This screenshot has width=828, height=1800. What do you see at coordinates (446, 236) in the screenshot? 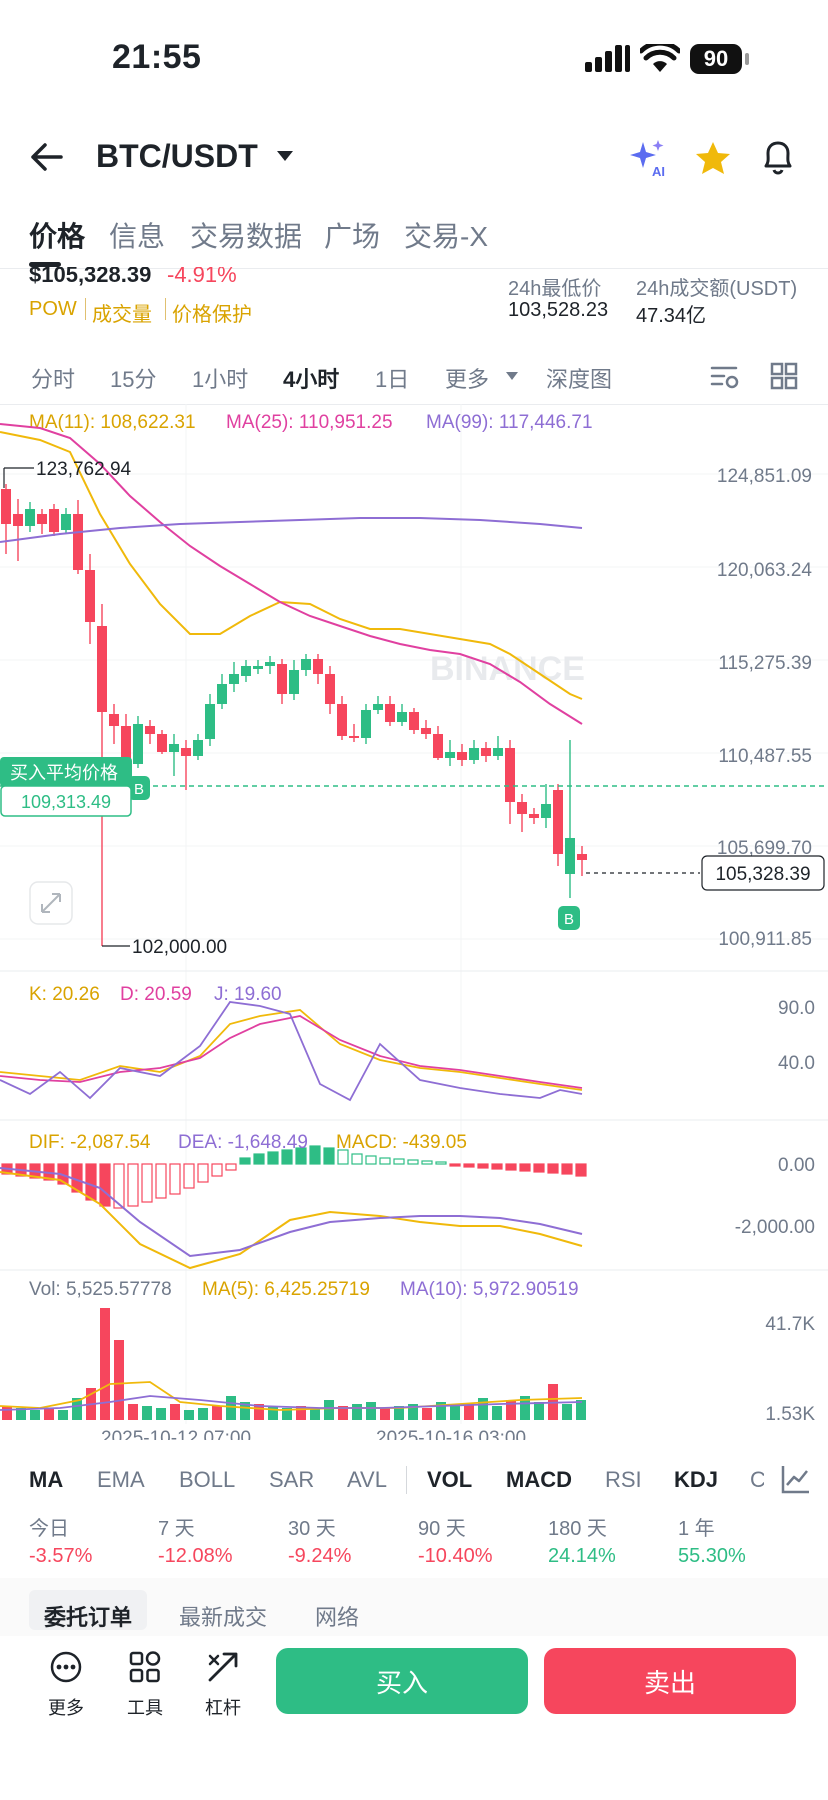
I see `tab-trade-x: 交易-X` at bounding box center [446, 236].